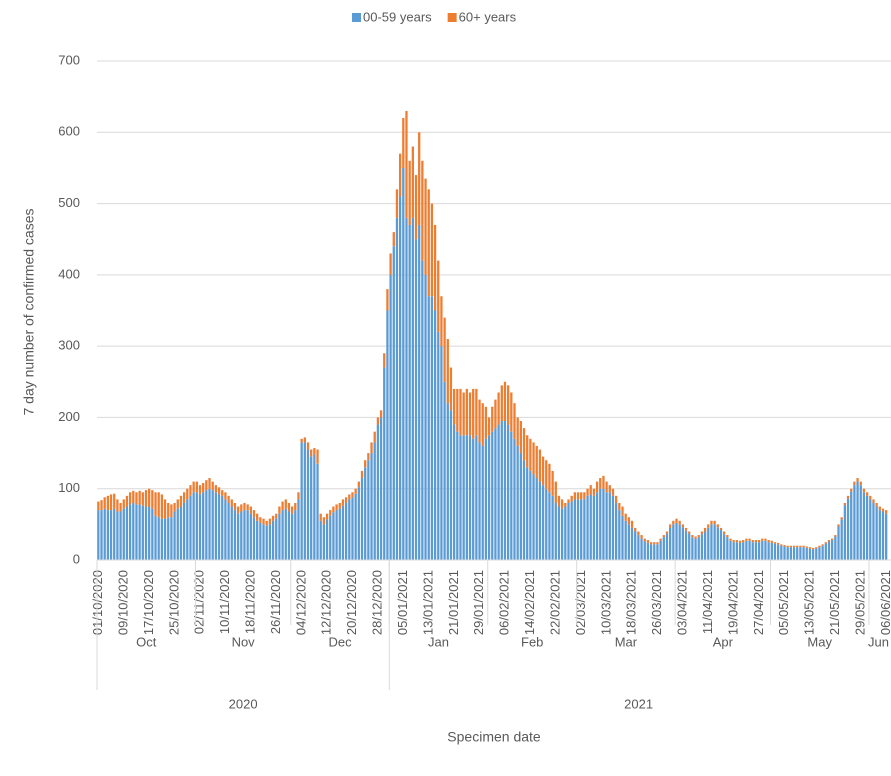  I want to click on month-label: May, so click(819, 641).